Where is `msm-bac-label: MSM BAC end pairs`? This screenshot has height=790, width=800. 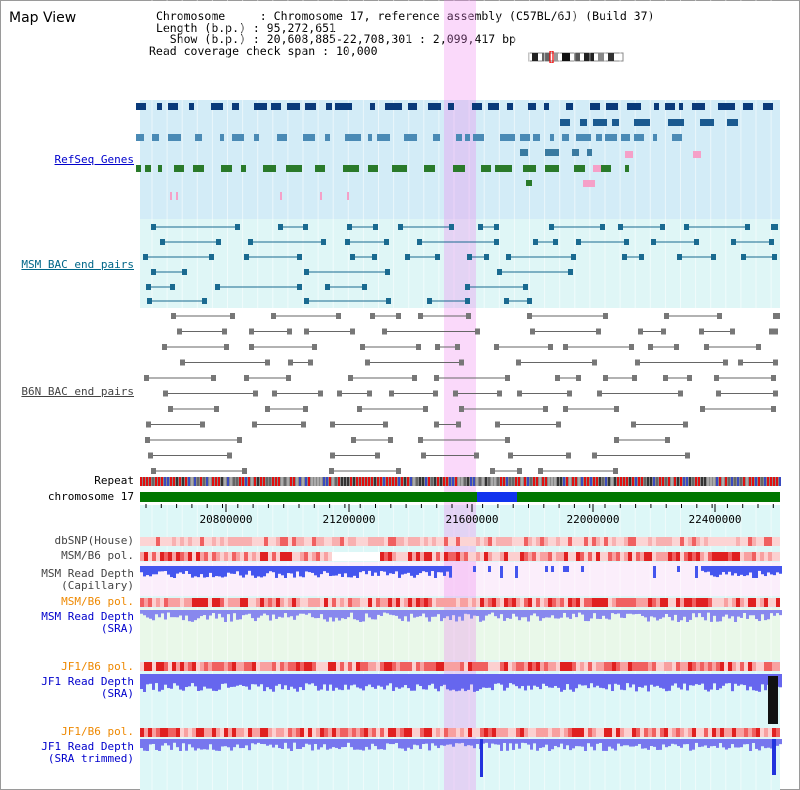 msm-bac-label: MSM BAC end pairs is located at coordinates (77, 264).